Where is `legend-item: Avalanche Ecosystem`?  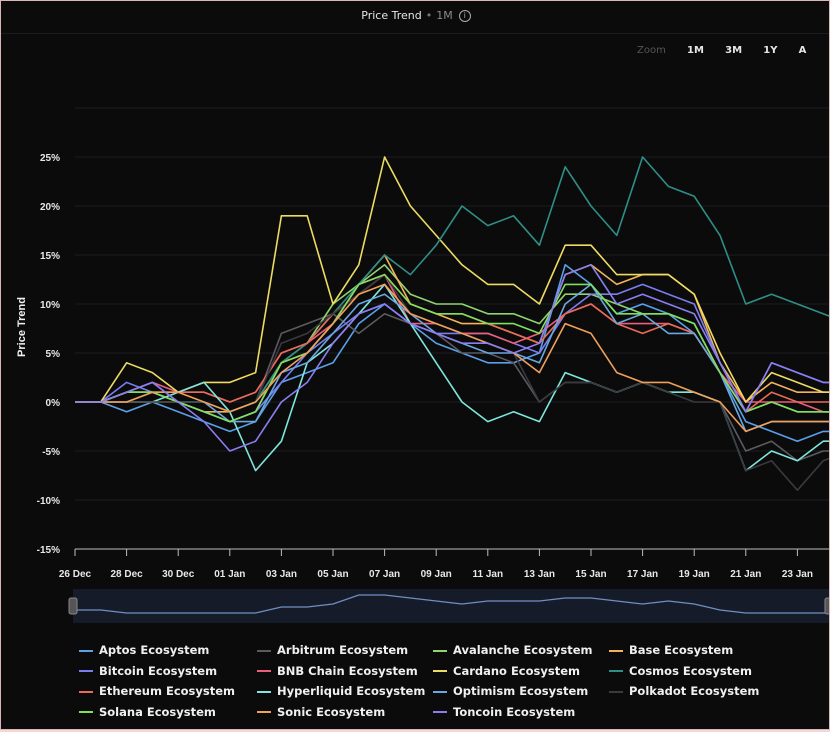 legend-item: Avalanche Ecosystem is located at coordinates (512, 650).